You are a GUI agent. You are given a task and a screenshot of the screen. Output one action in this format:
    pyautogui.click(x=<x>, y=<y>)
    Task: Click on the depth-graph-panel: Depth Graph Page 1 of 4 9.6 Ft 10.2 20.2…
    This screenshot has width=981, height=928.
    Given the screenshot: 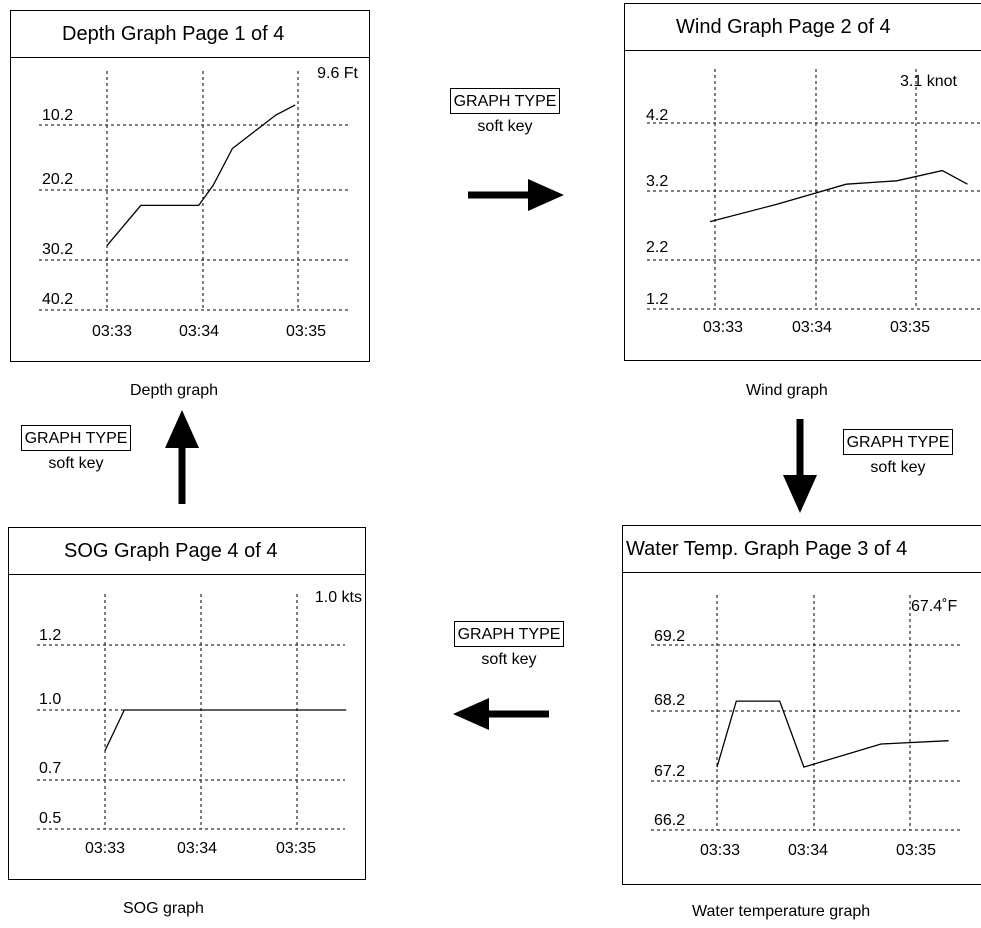 What is the action you would take?
    pyautogui.click(x=190, y=186)
    